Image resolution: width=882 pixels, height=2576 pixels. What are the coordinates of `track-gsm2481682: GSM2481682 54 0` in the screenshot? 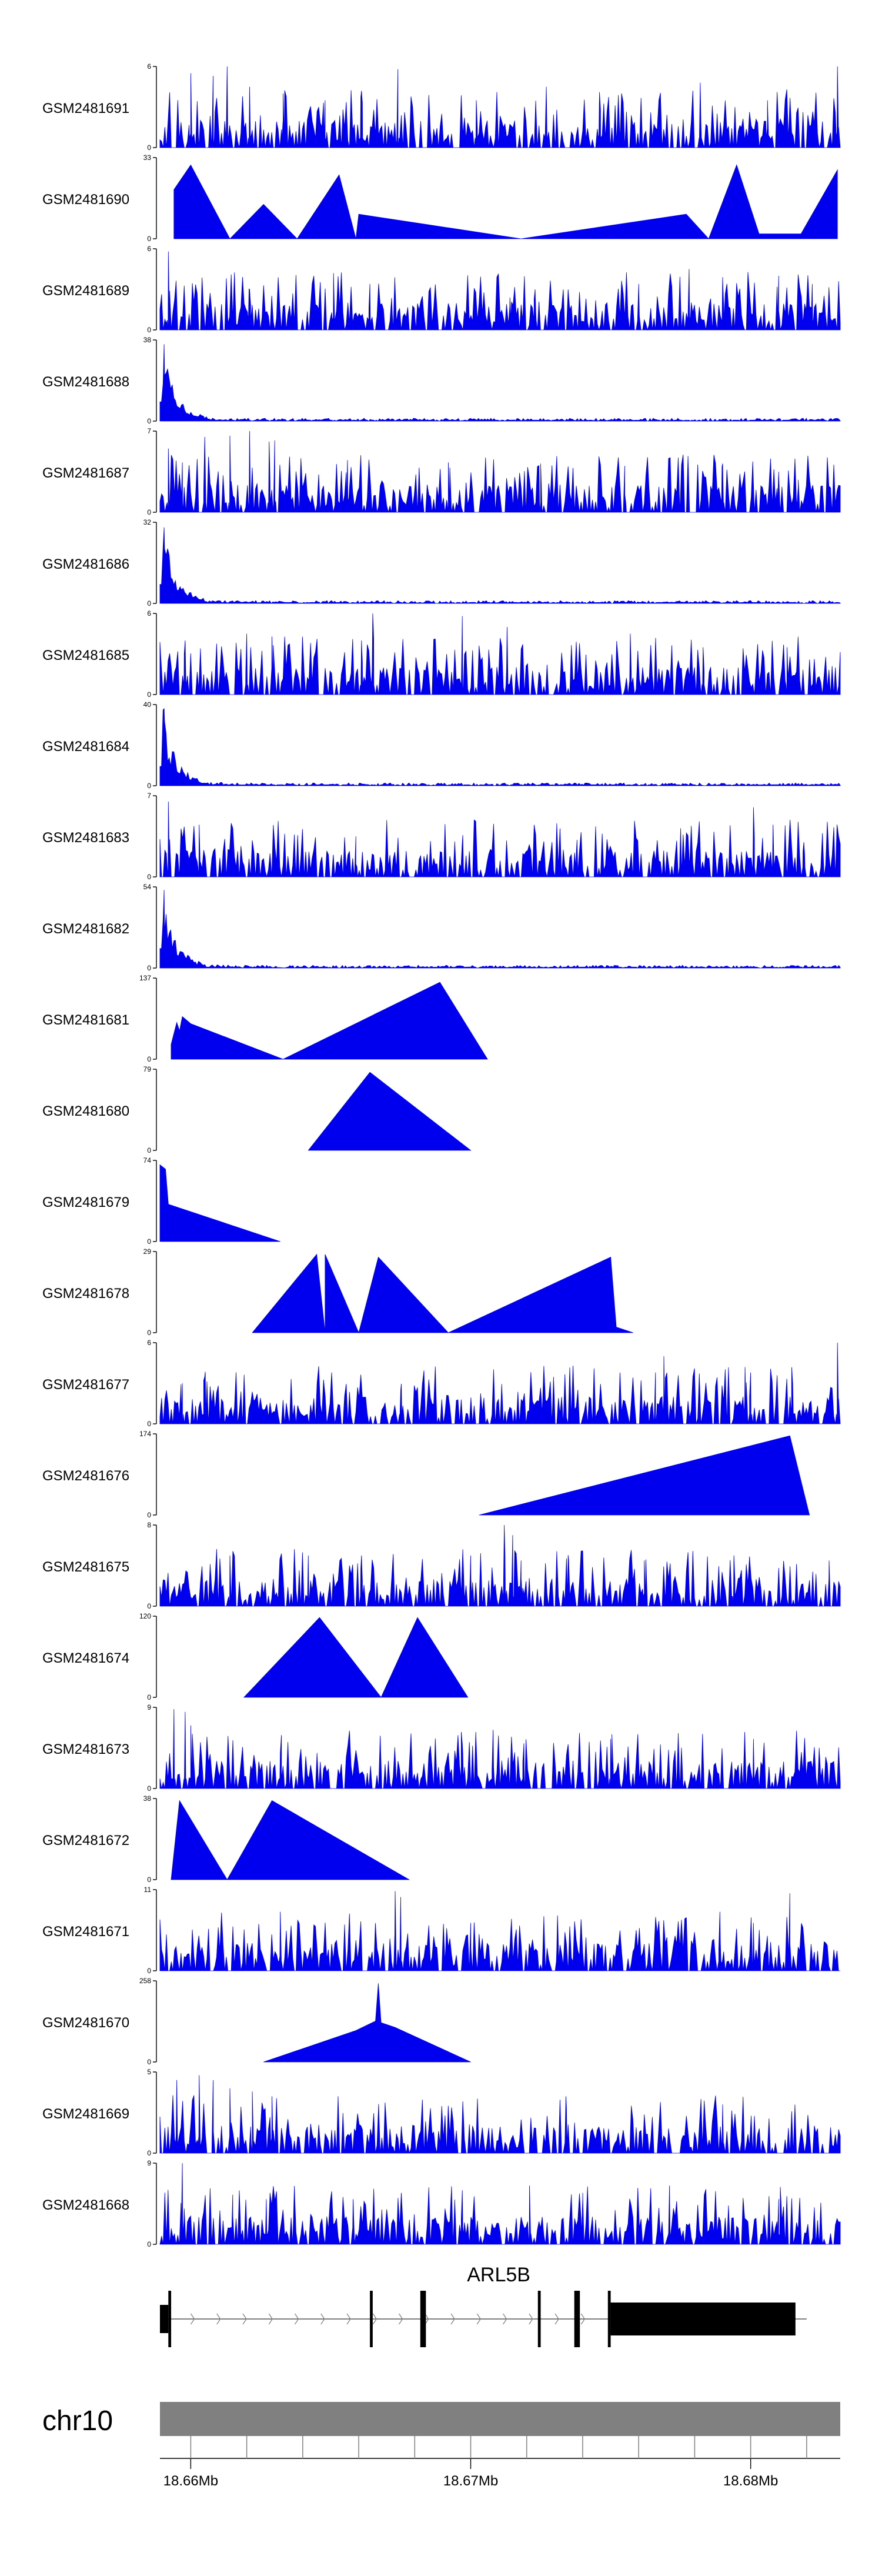 It's located at (441, 927).